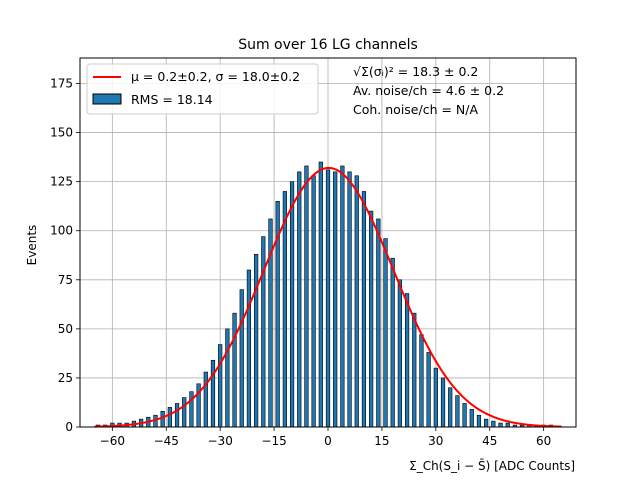 This screenshot has width=640, height=480. What do you see at coordinates (415, 109) in the screenshot?
I see `annotation-coh-noise: Coh. noise/ch = N/A` at bounding box center [415, 109].